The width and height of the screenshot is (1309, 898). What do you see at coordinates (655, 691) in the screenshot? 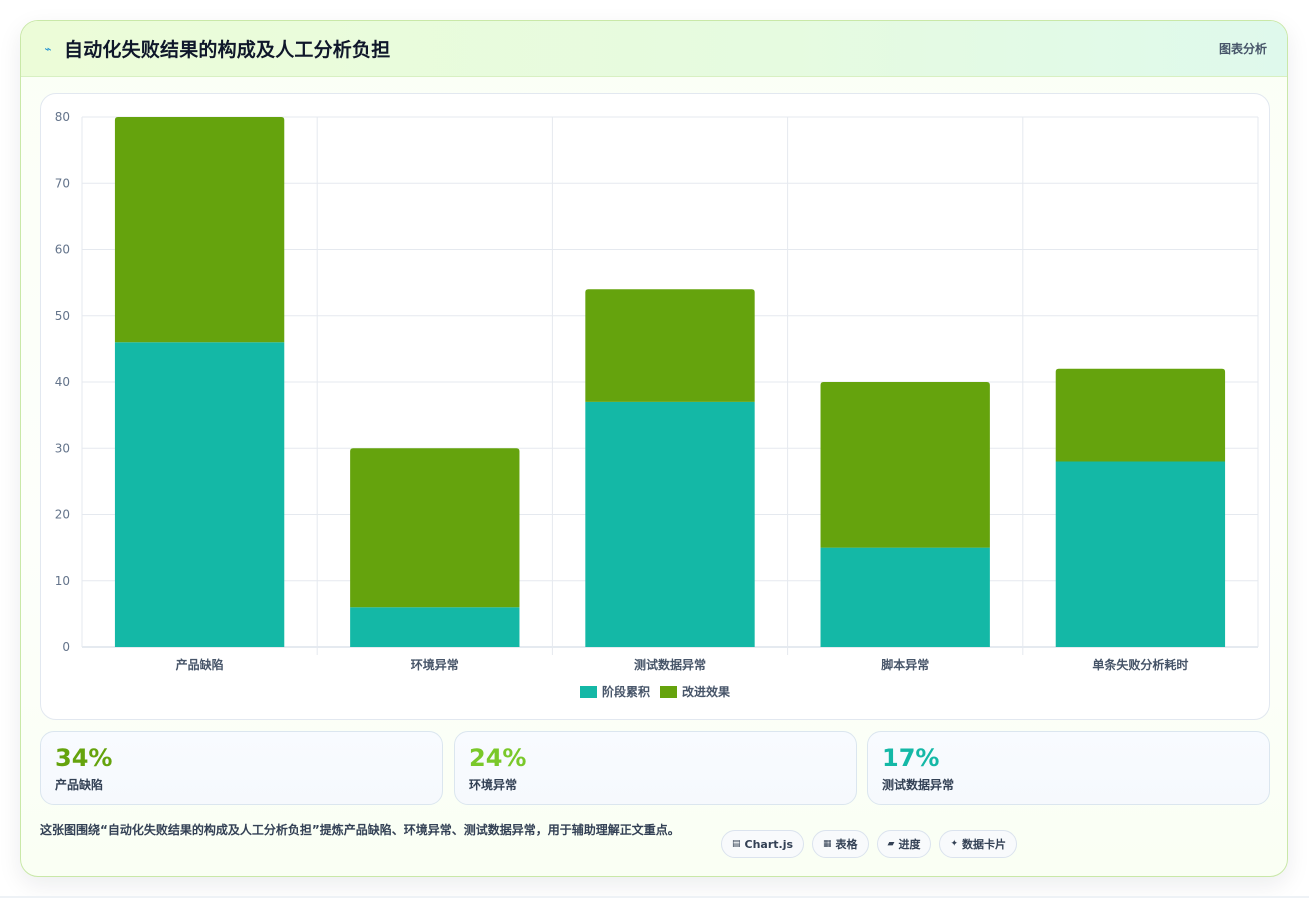
I see `chart-legend: 阶段累积 改进效果` at bounding box center [655, 691].